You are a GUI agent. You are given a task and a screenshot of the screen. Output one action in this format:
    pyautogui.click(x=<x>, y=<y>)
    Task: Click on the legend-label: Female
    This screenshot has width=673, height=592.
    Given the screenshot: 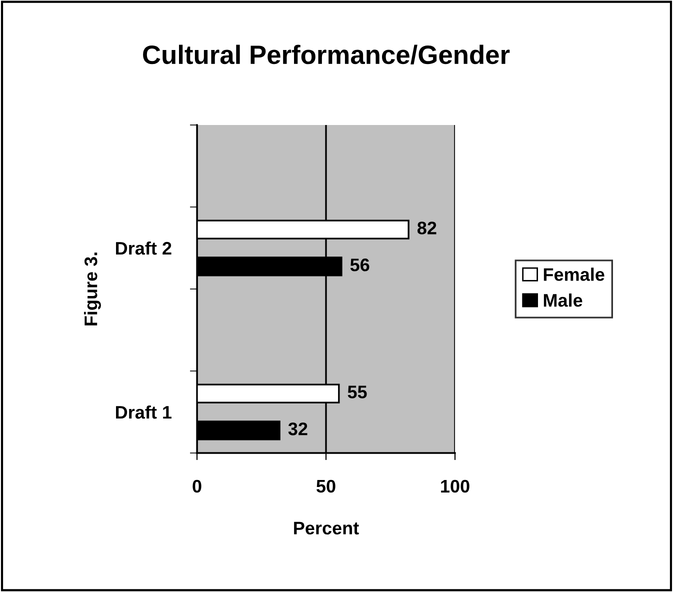 What is the action you would take?
    pyautogui.click(x=574, y=274)
    